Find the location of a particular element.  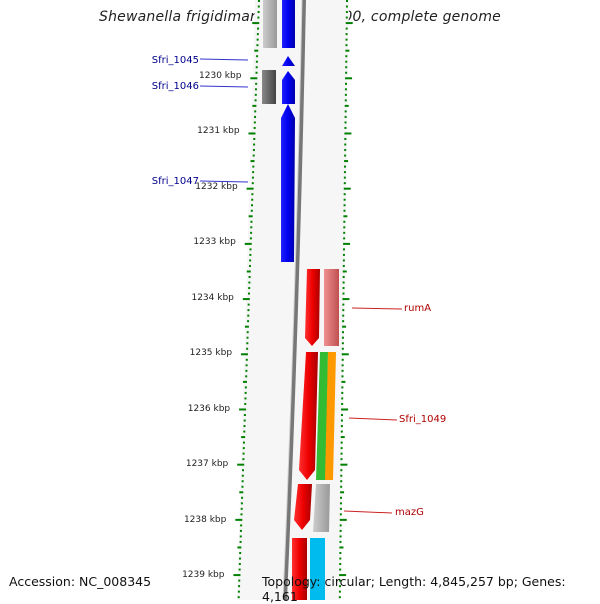

other-forward-features is located at coordinates (269, 52).